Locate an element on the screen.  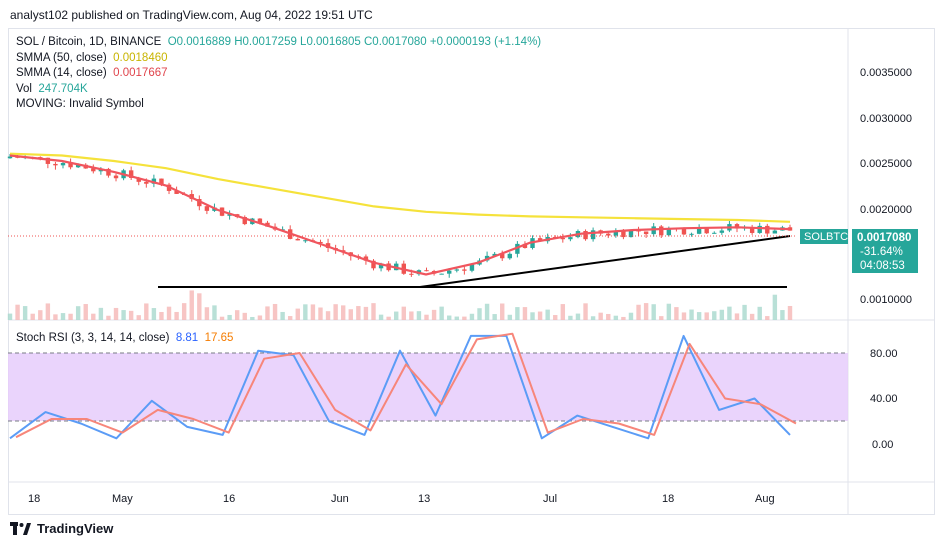
footer-brand-text: TradingView is located at coordinates (75, 528).